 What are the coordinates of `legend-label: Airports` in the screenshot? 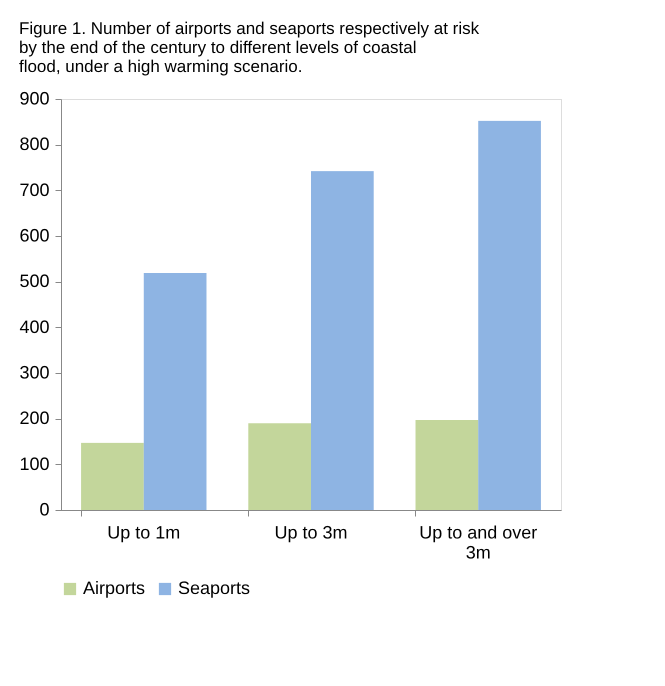 It's located at (114, 588).